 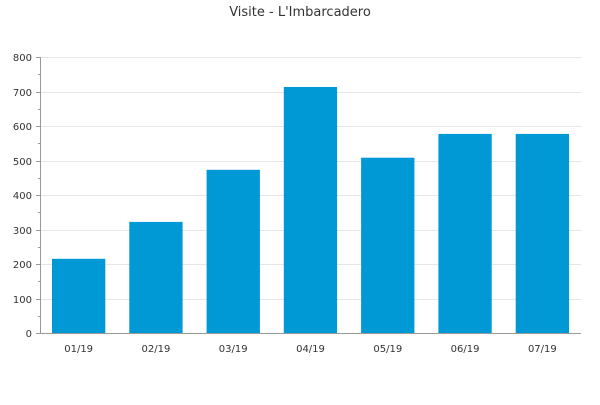 I want to click on x-tick-label: 07/19, so click(x=542, y=349).